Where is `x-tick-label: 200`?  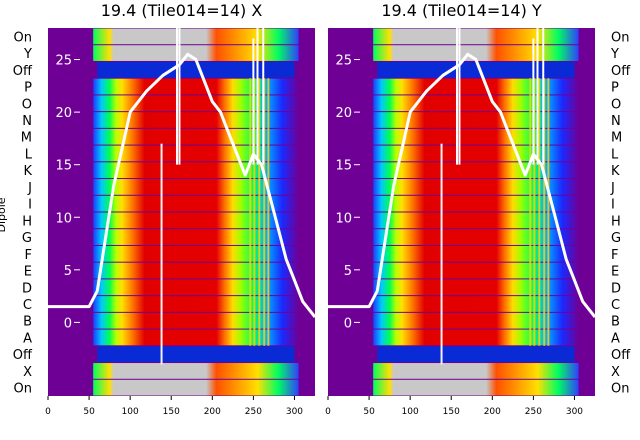
x-tick-label: 200 is located at coordinates (212, 412).